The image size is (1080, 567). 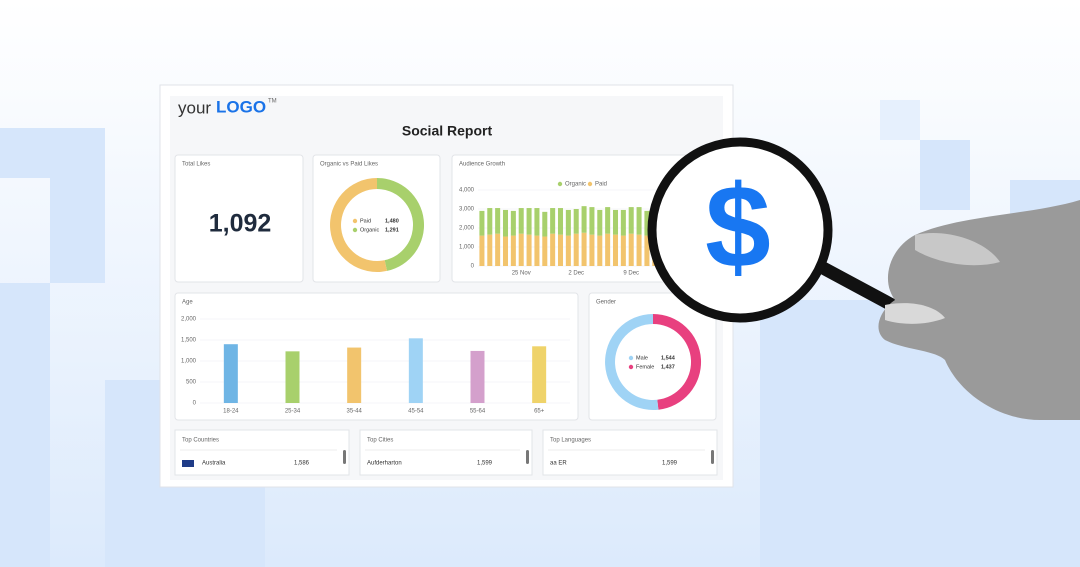 What do you see at coordinates (380, 441) in the screenshot?
I see `table-title: Top Cities` at bounding box center [380, 441].